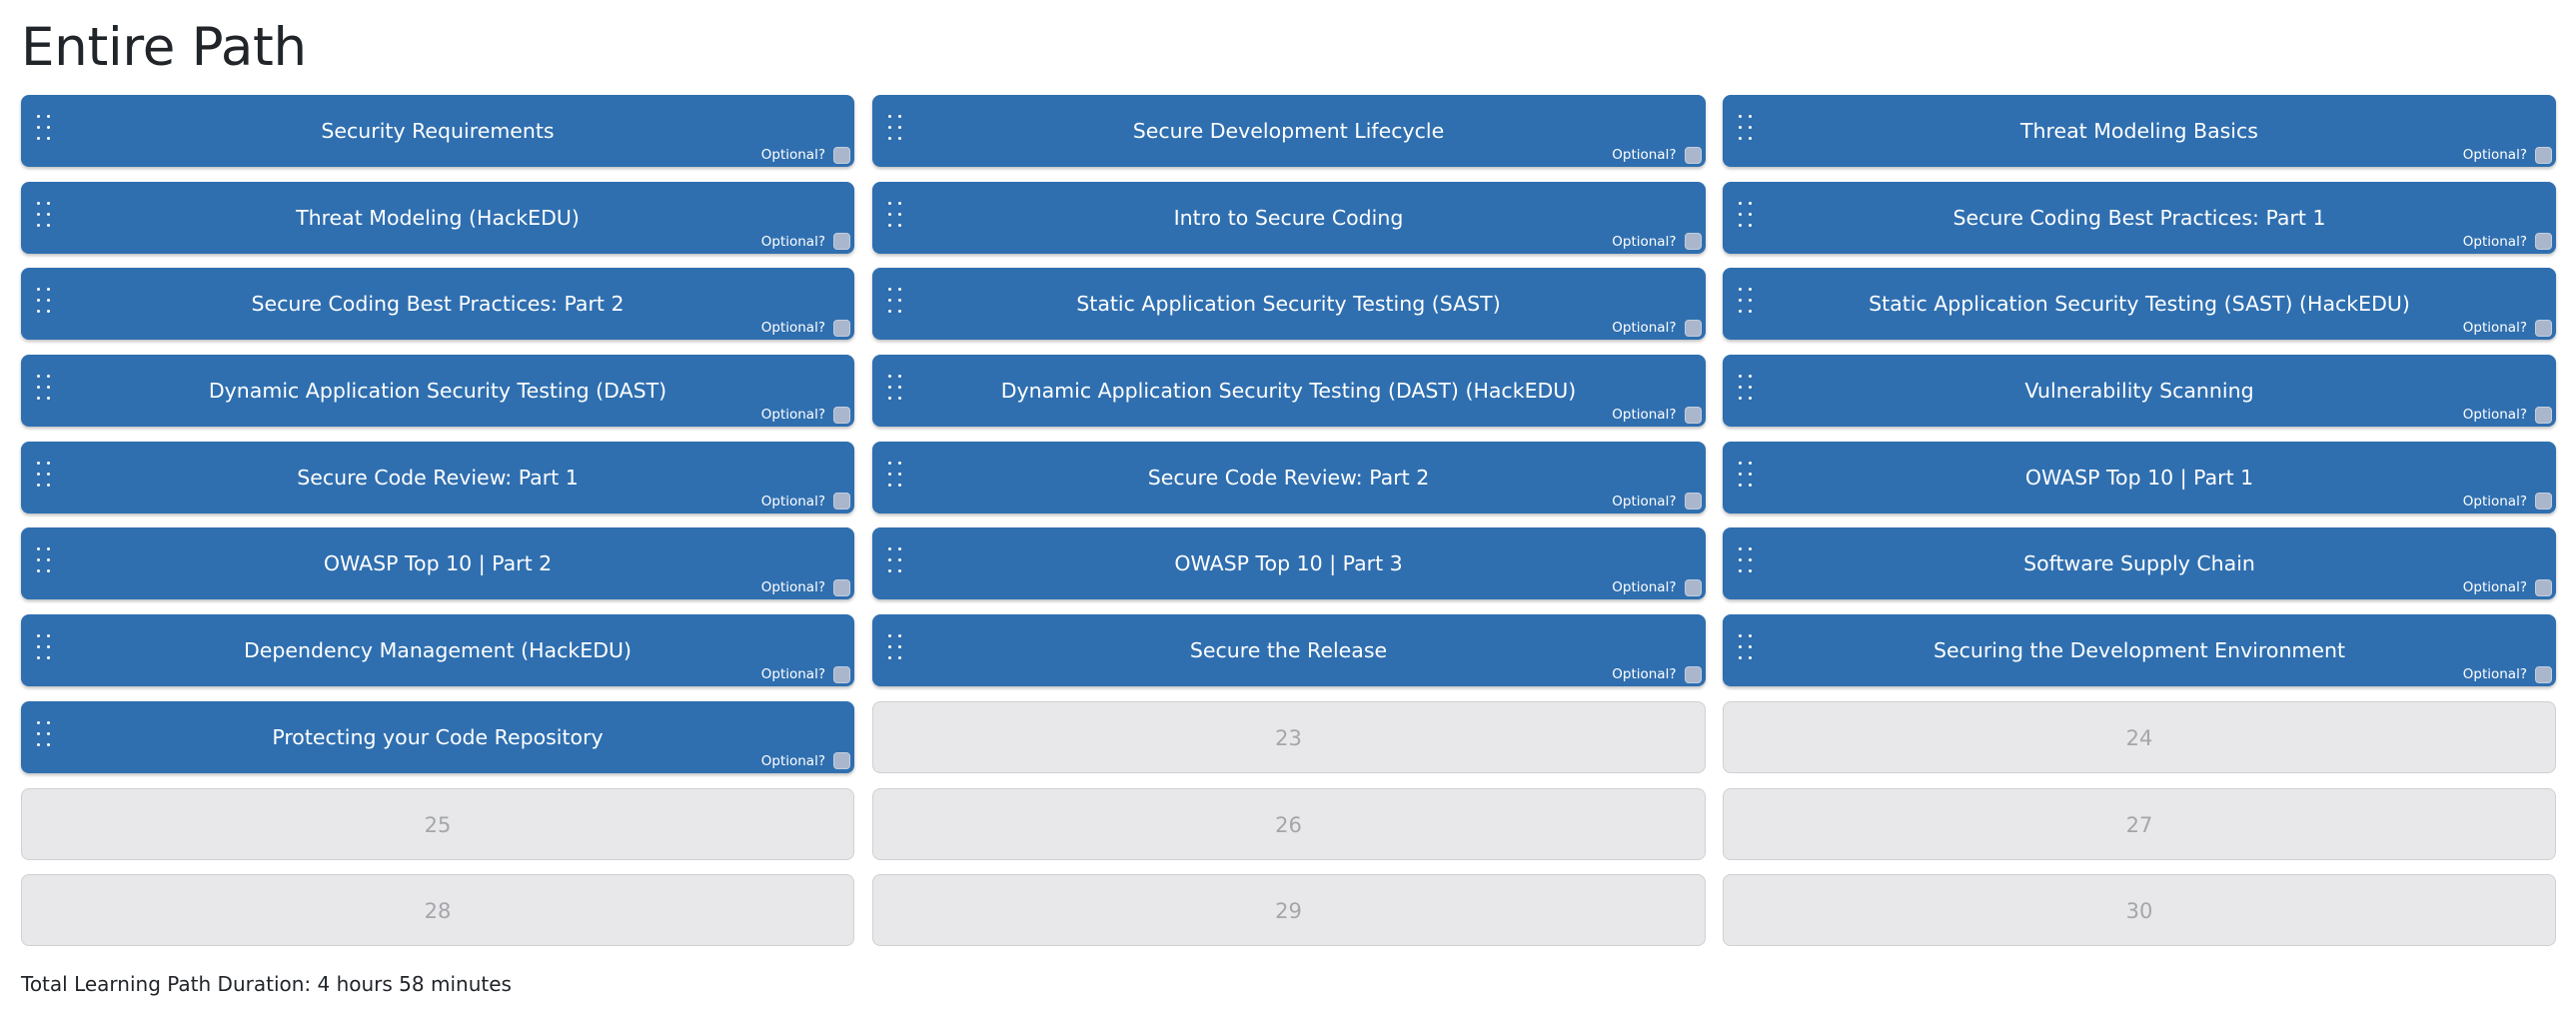 This screenshot has height=1019, width=2576. I want to click on empty-slot: 25, so click(437, 823).